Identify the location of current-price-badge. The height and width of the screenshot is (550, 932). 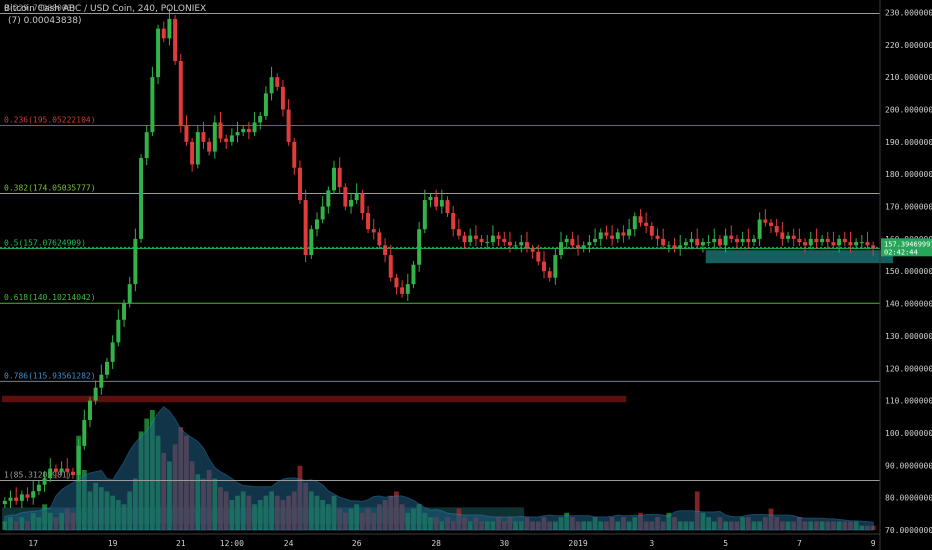
(906, 247).